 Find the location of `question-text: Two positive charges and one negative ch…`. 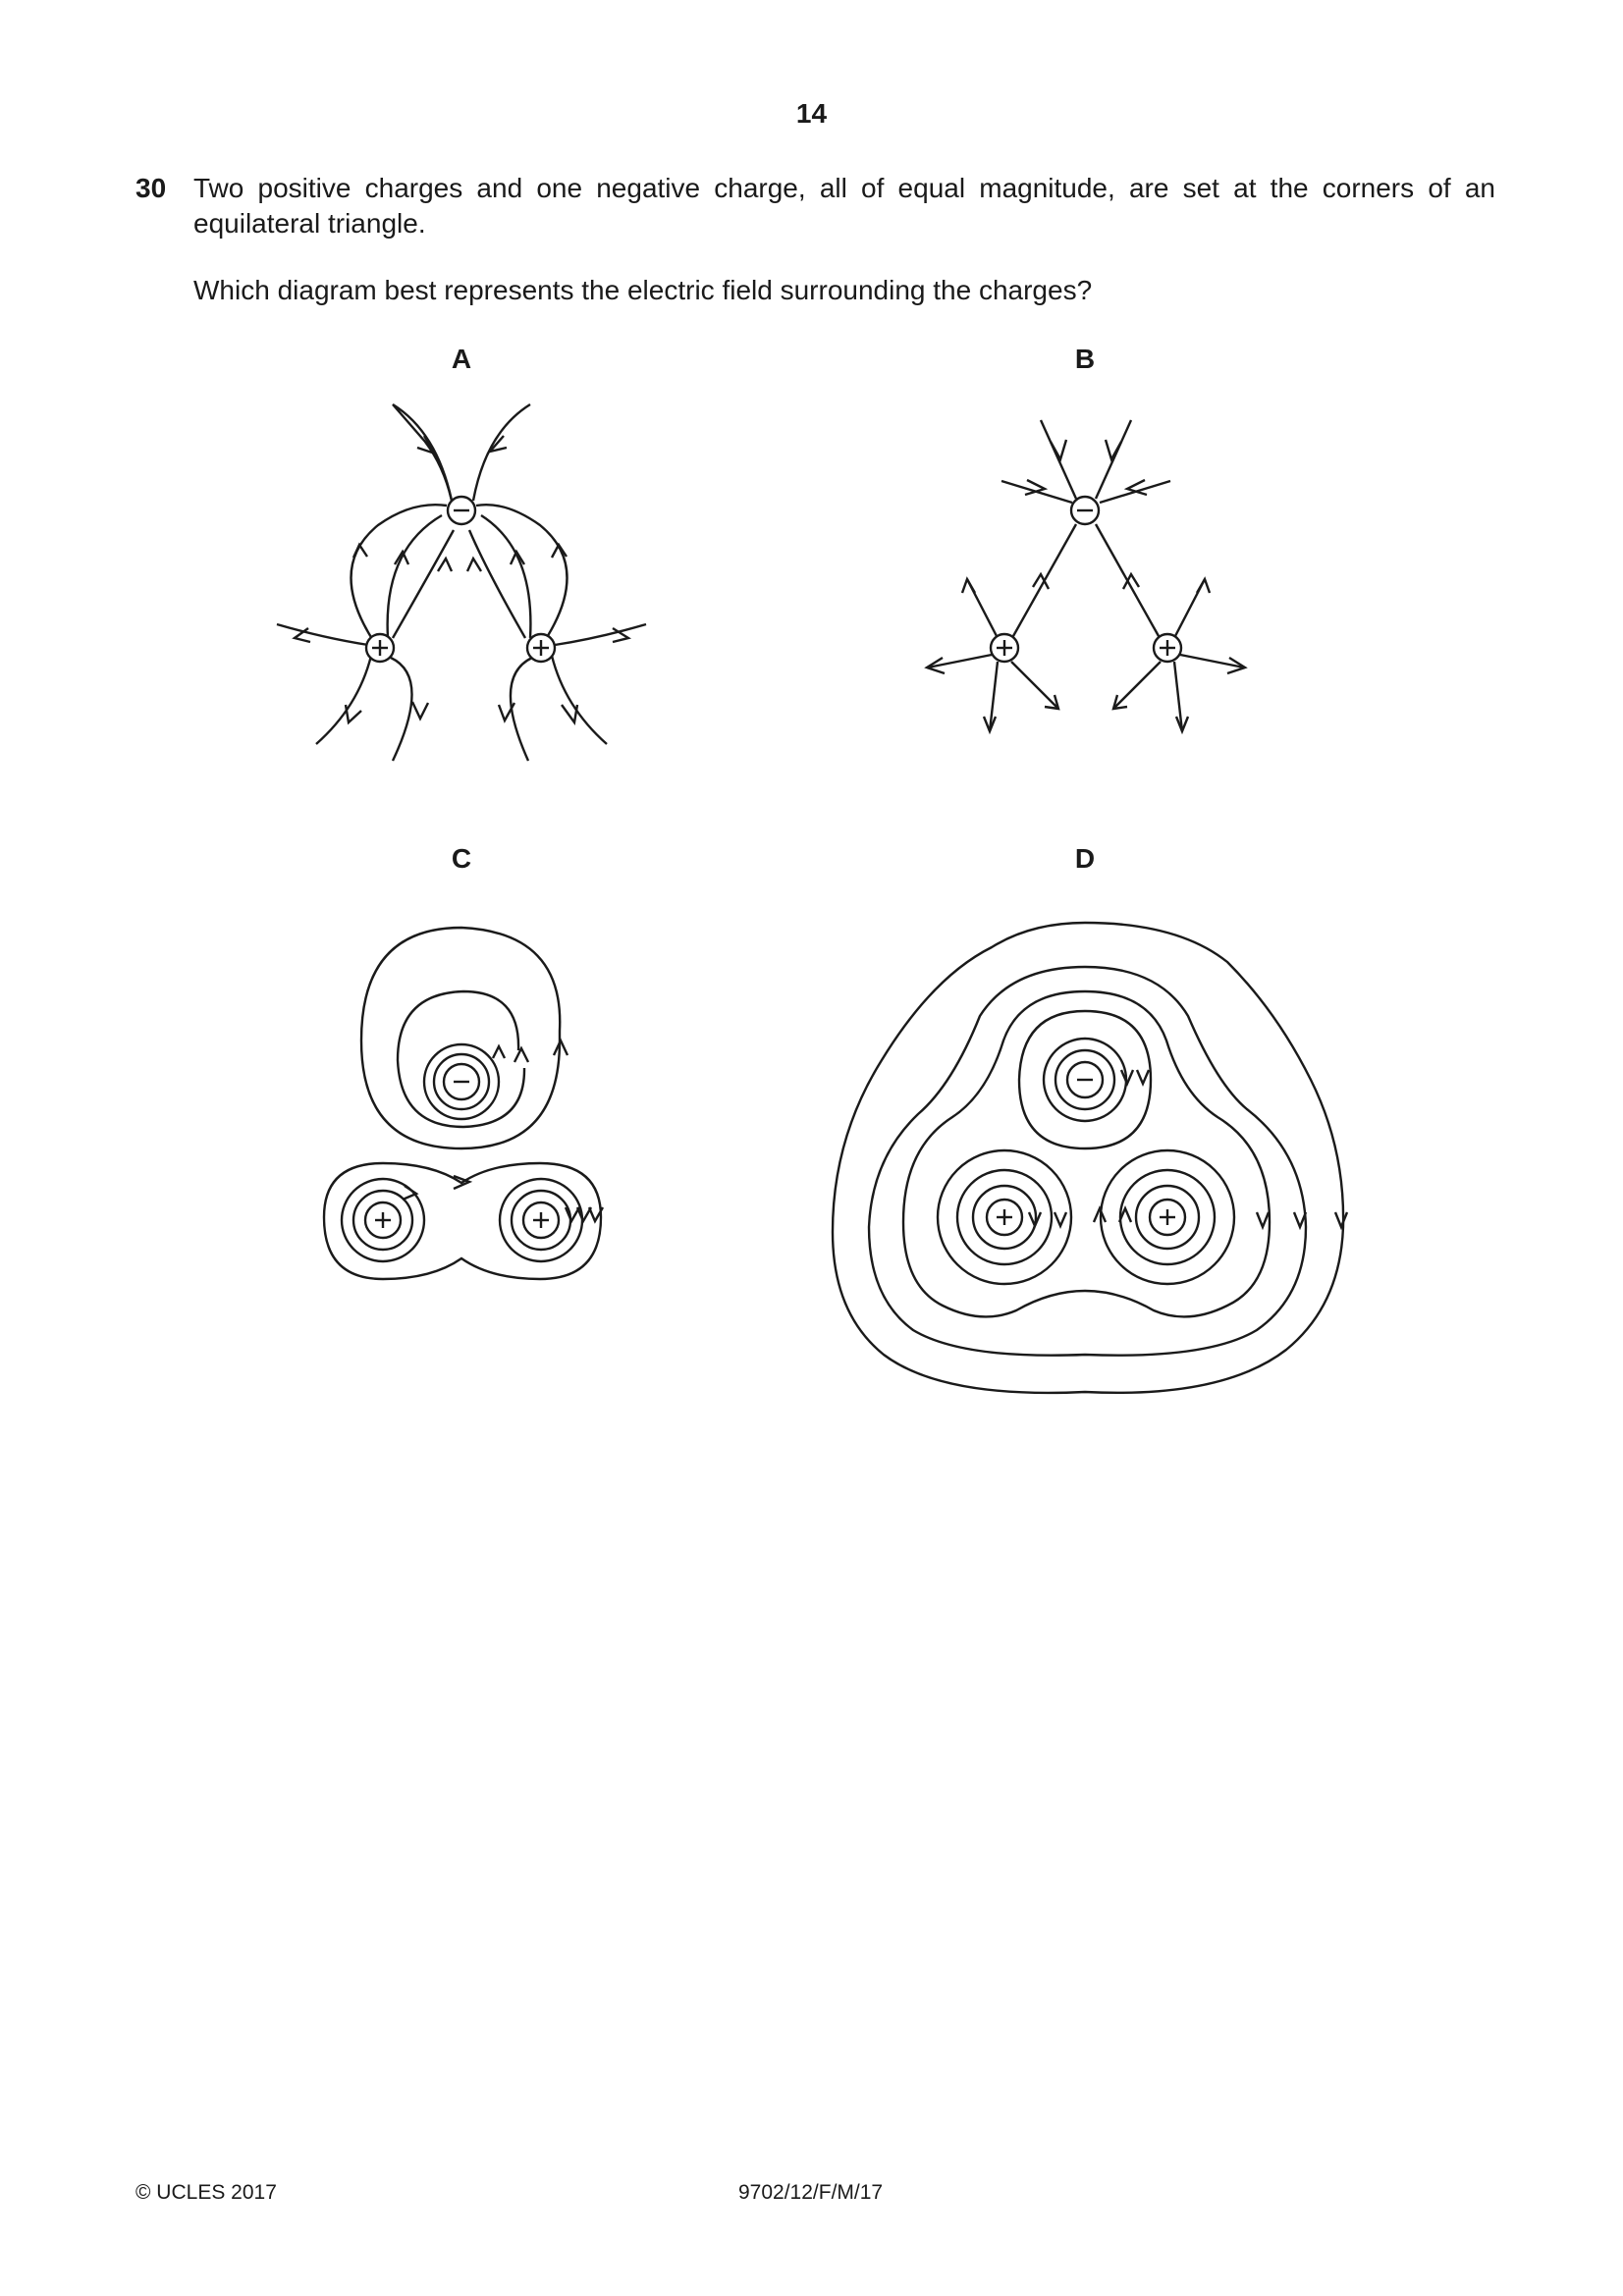

question-text: Two positive charges and one negative ch… is located at coordinates (844, 206).